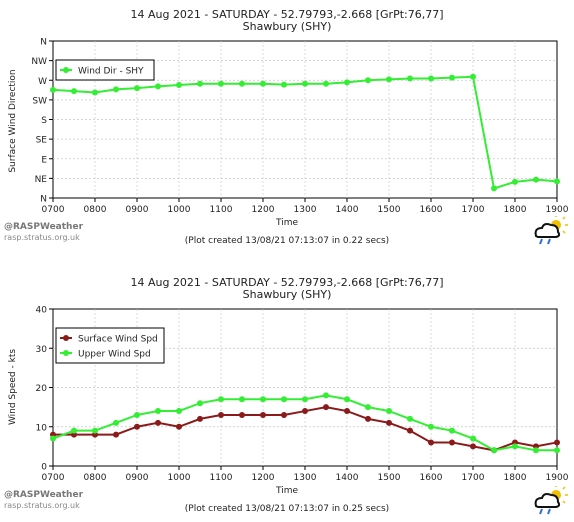 The image size is (574, 522). I want to click on y-tick-label: N, so click(43, 200).